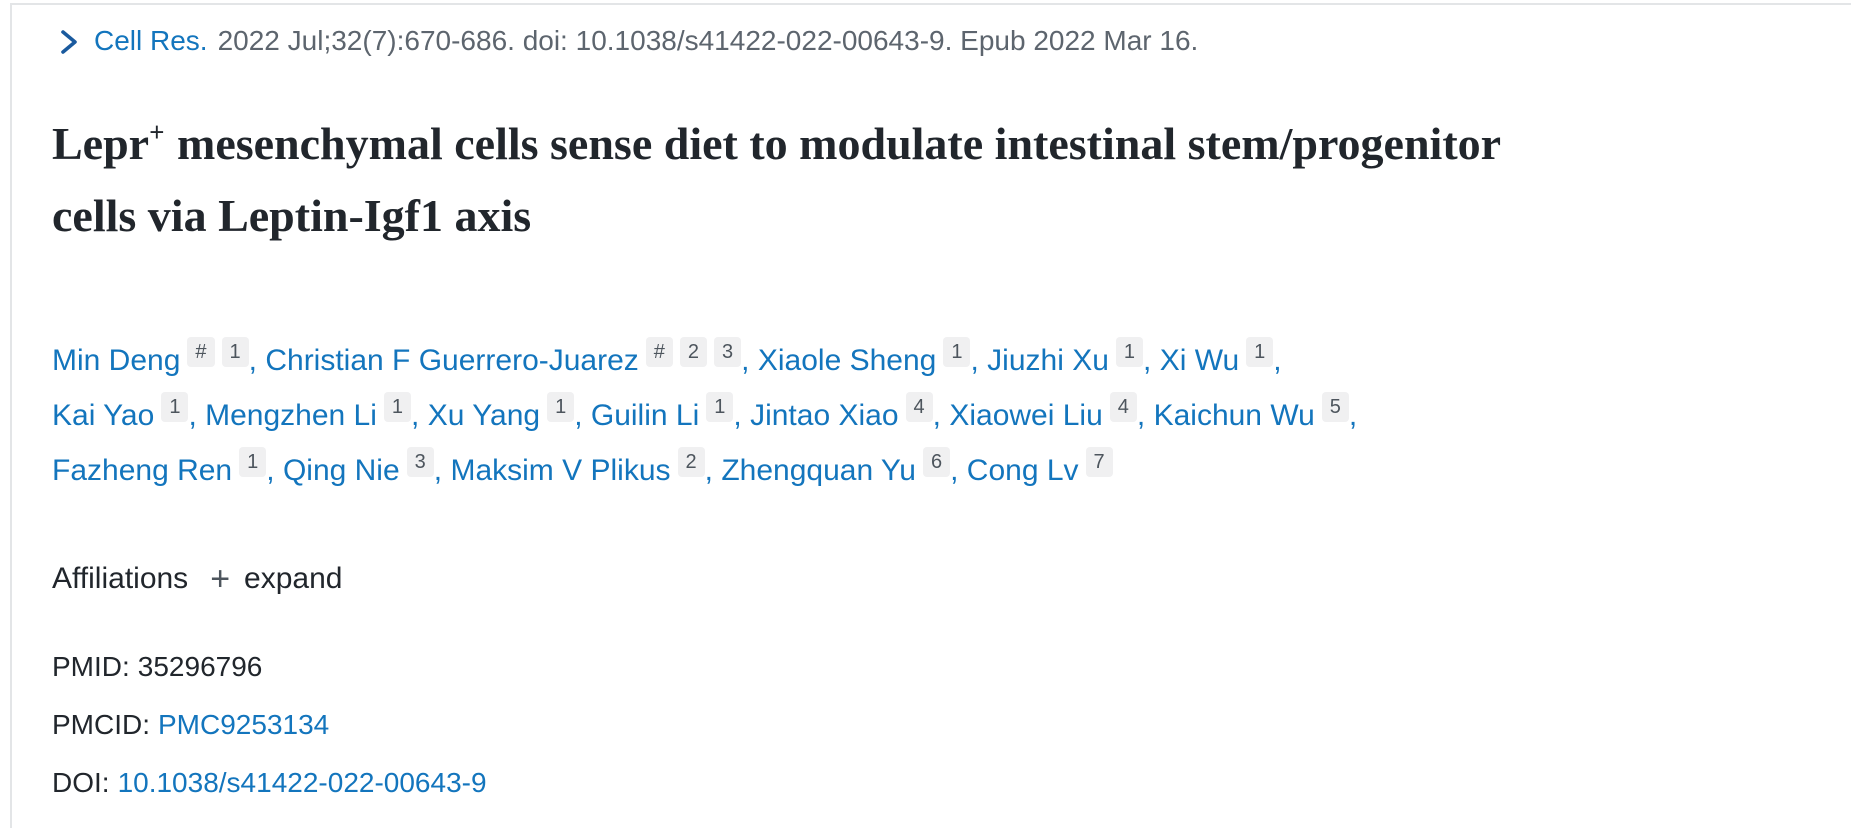 This screenshot has height=828, width=1851. Describe the element at coordinates (220, 579) in the screenshot. I see `plus-icon: +` at that location.